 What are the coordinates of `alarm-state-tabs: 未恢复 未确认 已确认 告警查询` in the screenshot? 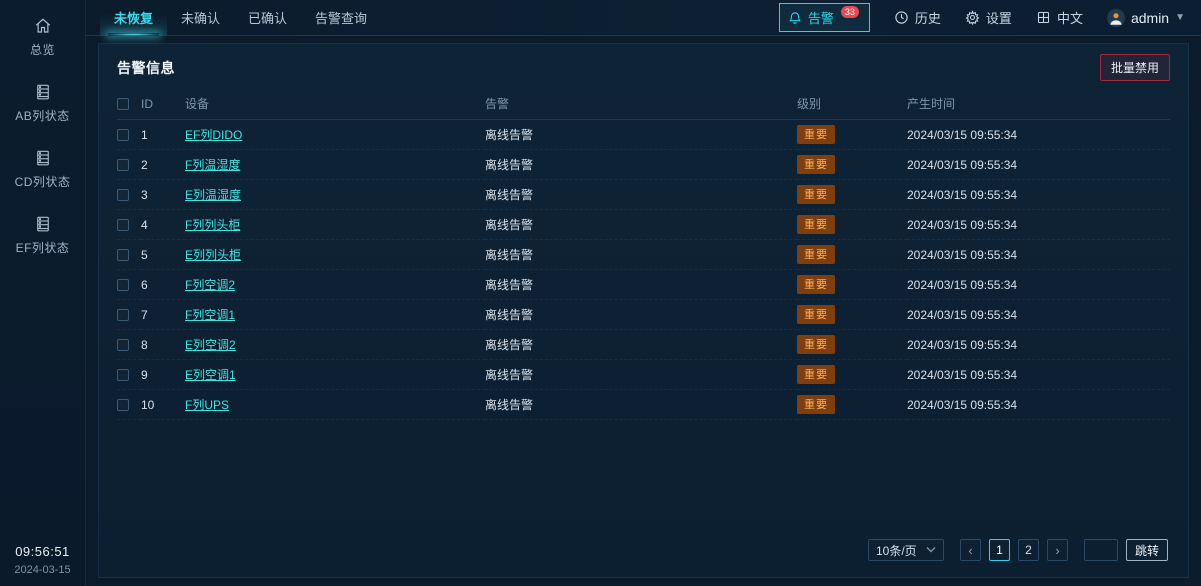 It's located at (240, 18).